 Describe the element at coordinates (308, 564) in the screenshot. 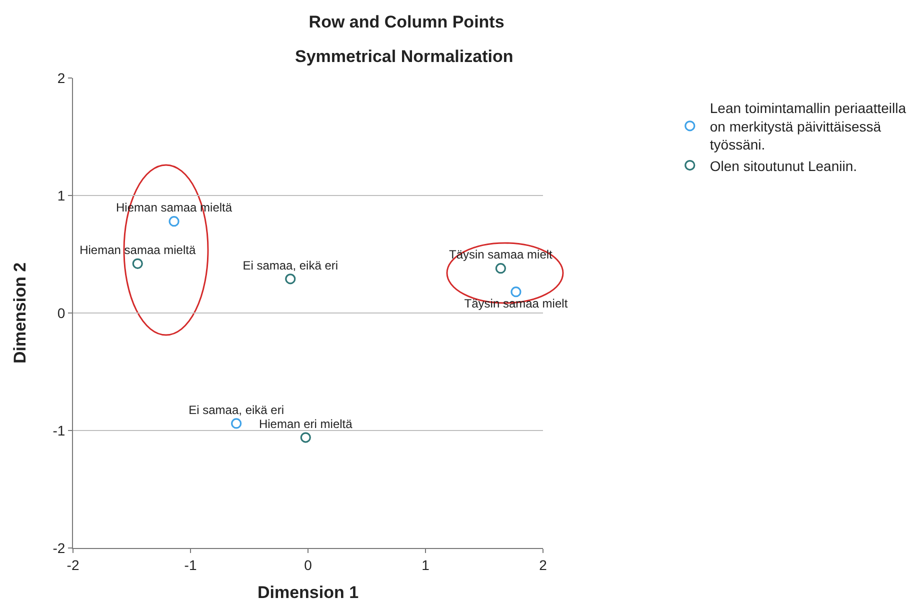

I see `x-tick-label: 0` at that location.